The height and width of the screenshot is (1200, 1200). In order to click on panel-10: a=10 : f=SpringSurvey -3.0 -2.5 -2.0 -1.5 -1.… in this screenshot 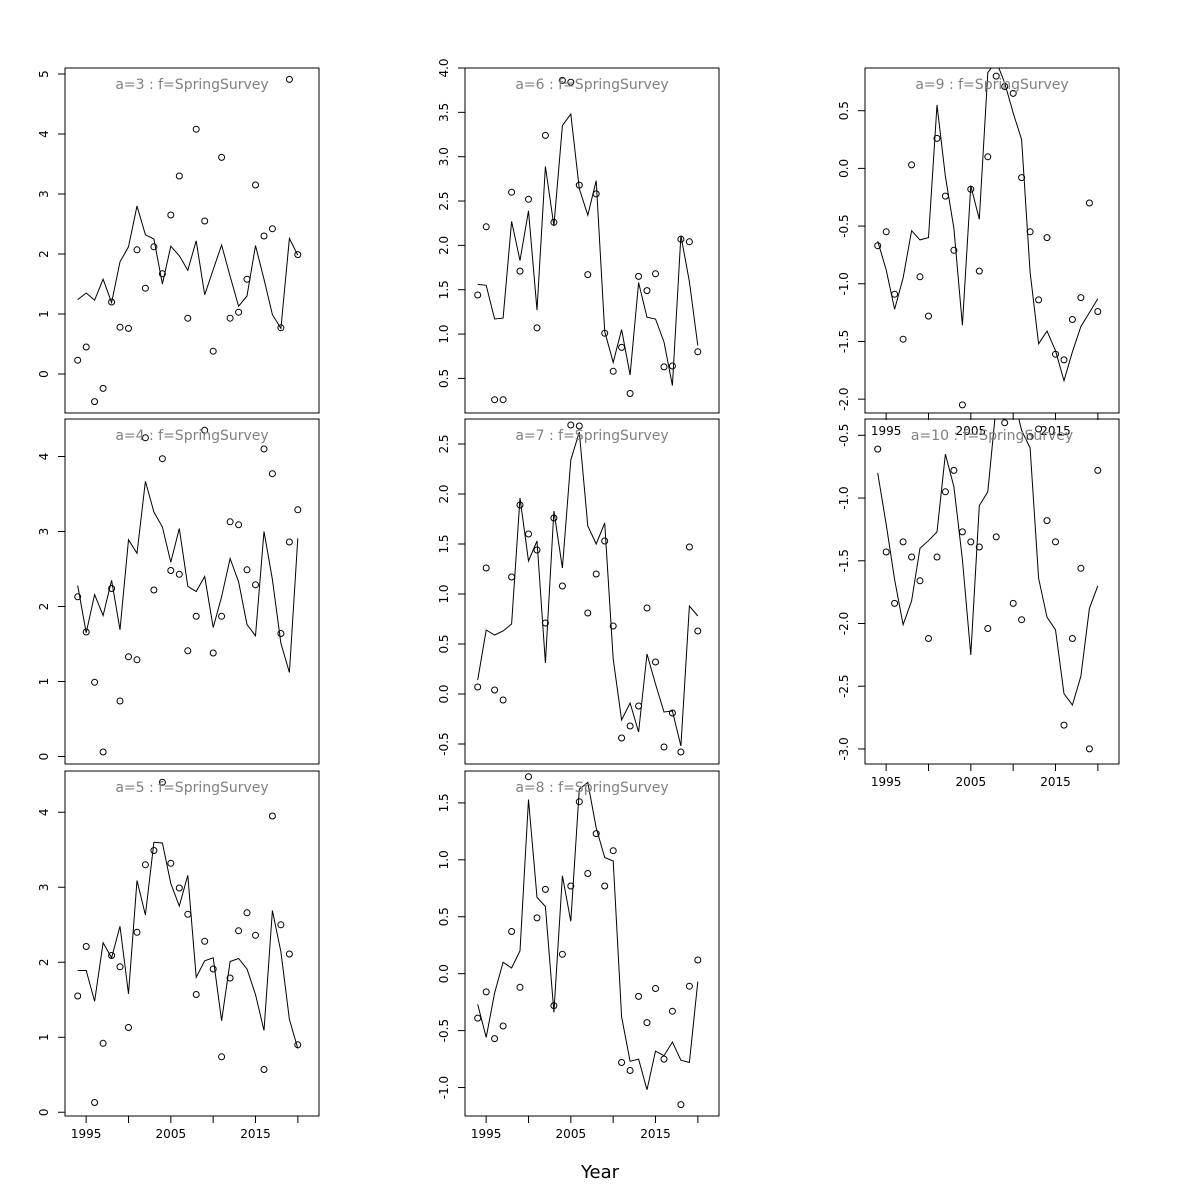, I will do `click(978, 603)`.